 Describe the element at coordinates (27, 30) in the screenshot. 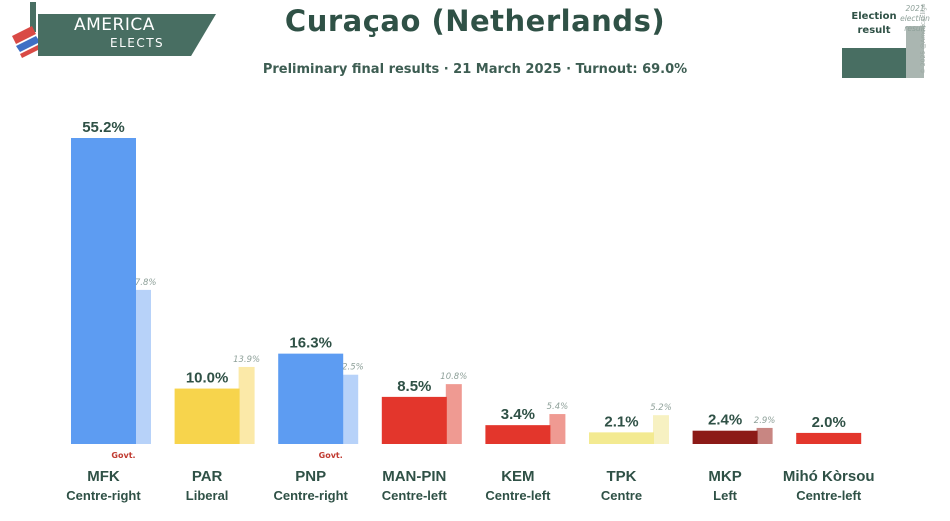

I see `logo-mark-icon` at that location.